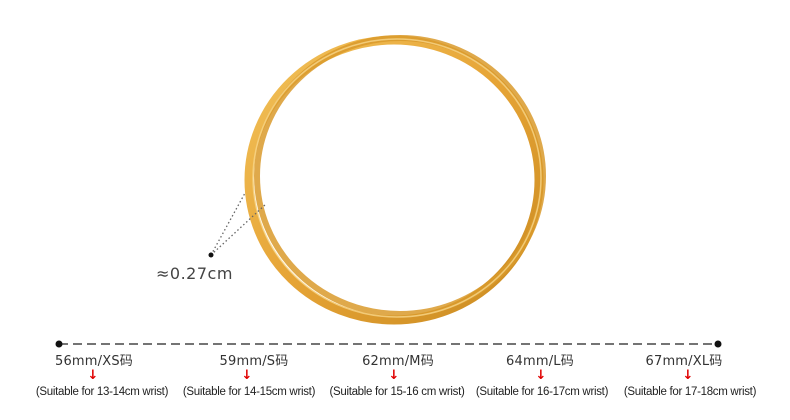 The image size is (790, 420). Describe the element at coordinates (397, 392) in the screenshot. I see `wrist-note: (Suitable for 15-16 cm wrist)` at that location.